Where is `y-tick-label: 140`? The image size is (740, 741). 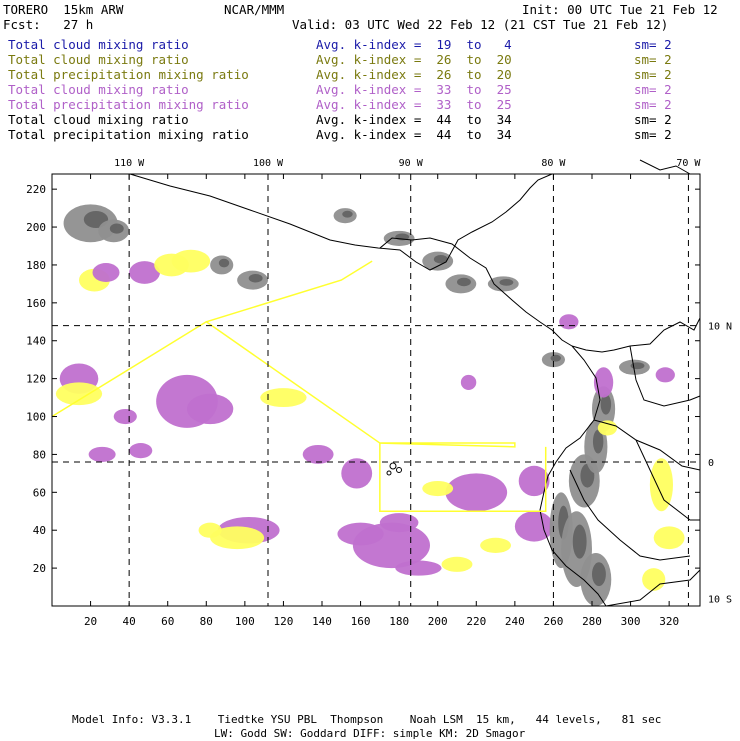
y-tick-label: 140 is located at coordinates (36, 341).